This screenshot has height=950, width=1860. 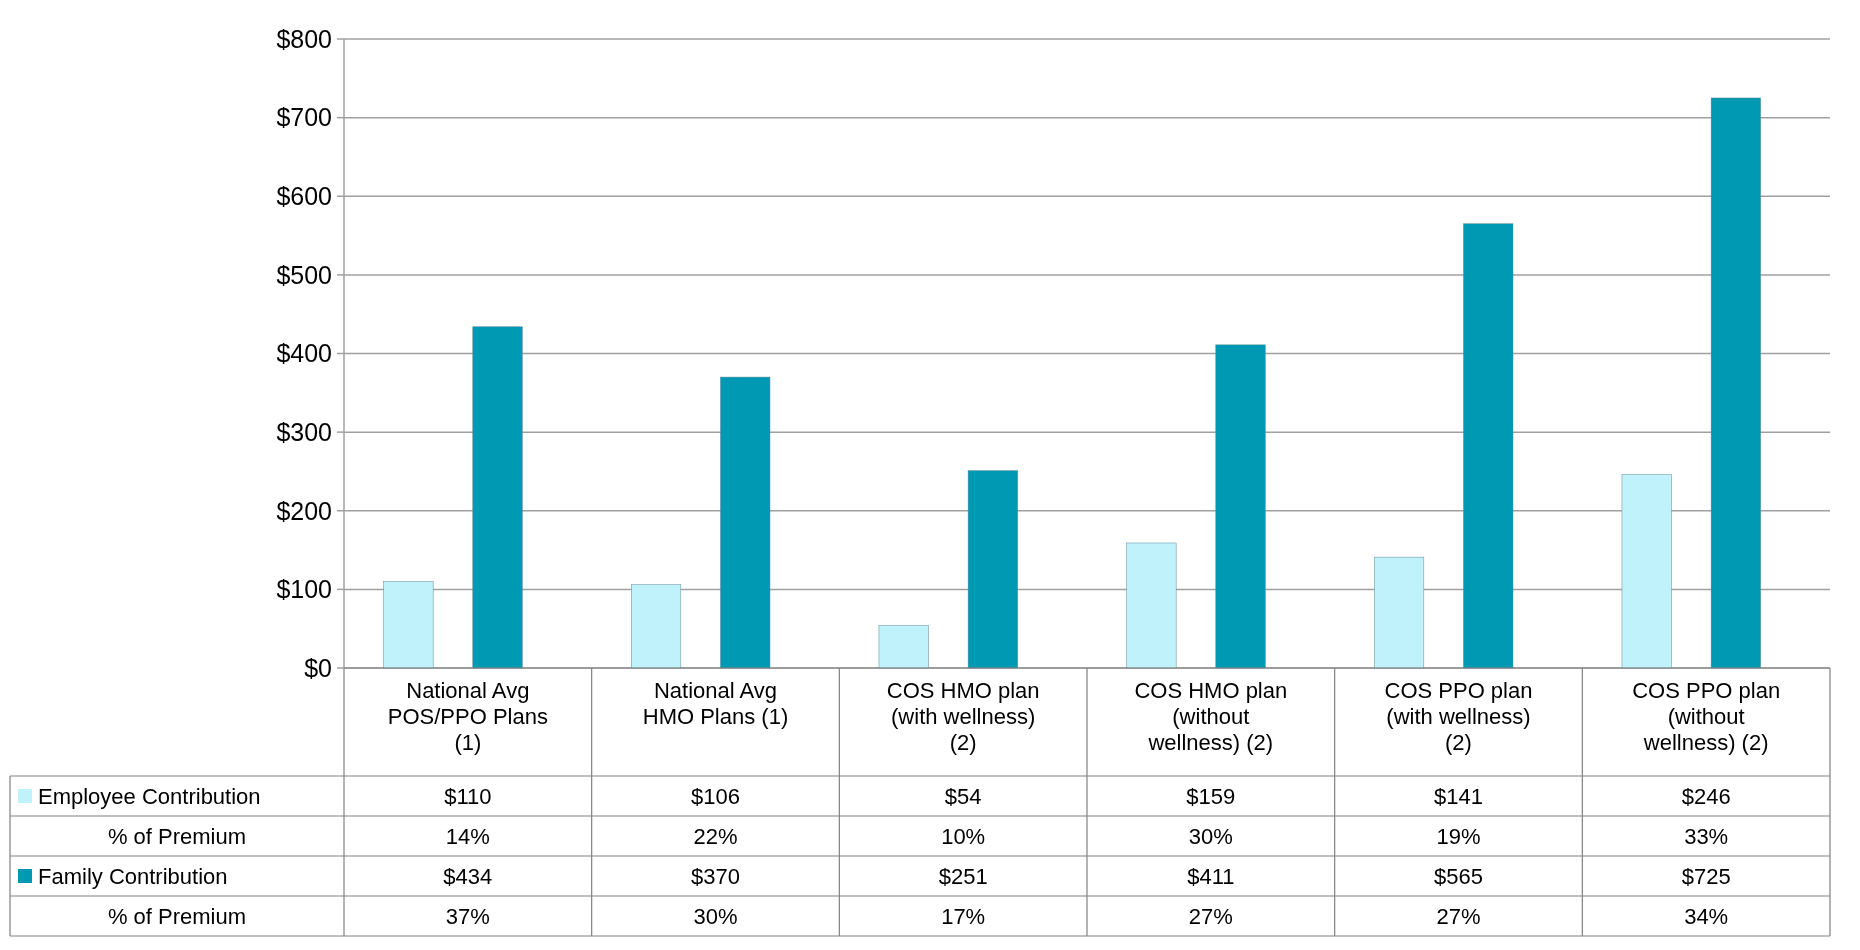 What do you see at coordinates (467, 716) in the screenshot?
I see `x-tick-label: National Avg POS/PPO Plans (1)` at bounding box center [467, 716].